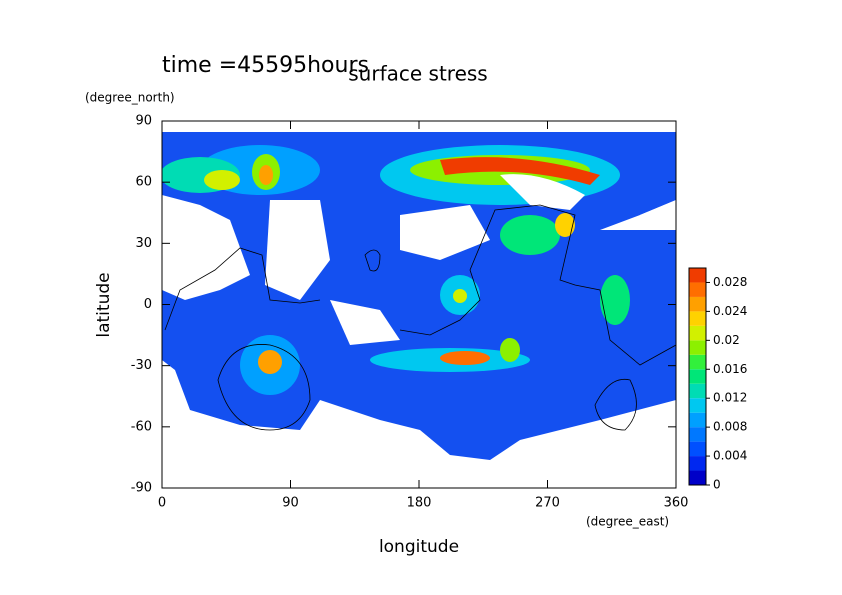 Image resolution: width=842 pixels, height=595 pixels. What do you see at coordinates (717, 485) in the screenshot?
I see `colorbar-tick-label: 0` at bounding box center [717, 485].